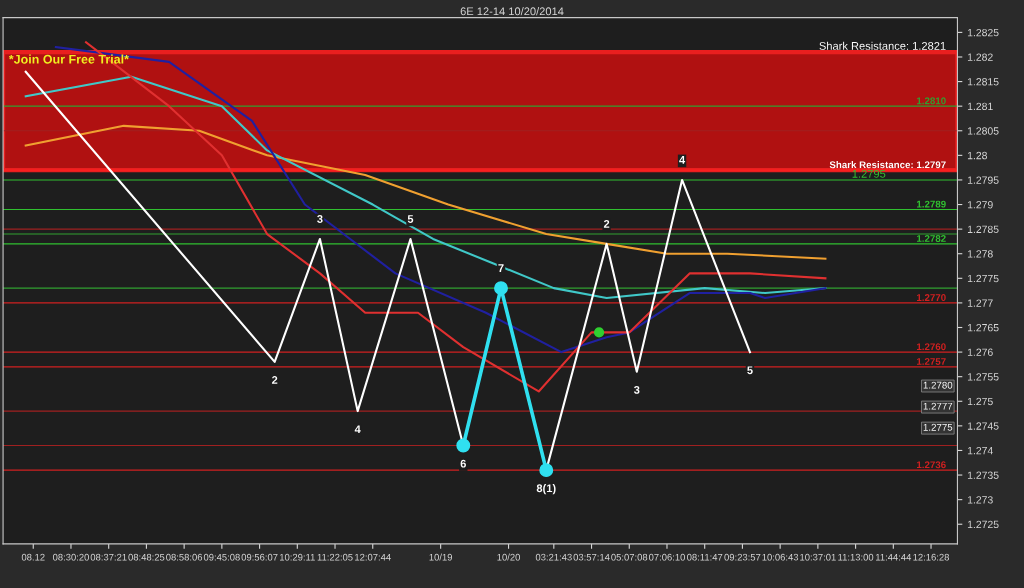 The width and height of the screenshot is (1024, 588). I want to click on y-tick-label: 1.274, so click(980, 450).